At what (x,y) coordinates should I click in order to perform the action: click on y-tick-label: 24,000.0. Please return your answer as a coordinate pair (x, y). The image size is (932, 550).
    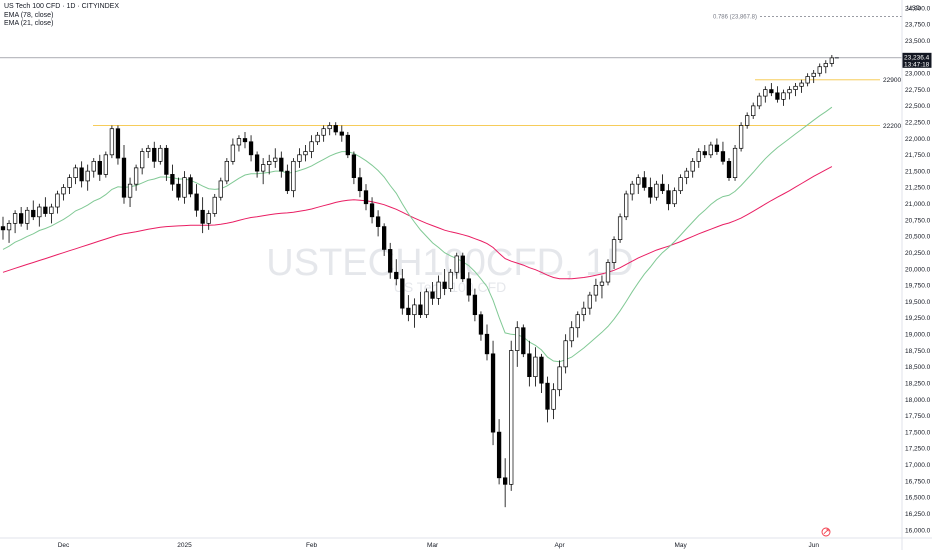
    Looking at the image, I should click on (918, 8).